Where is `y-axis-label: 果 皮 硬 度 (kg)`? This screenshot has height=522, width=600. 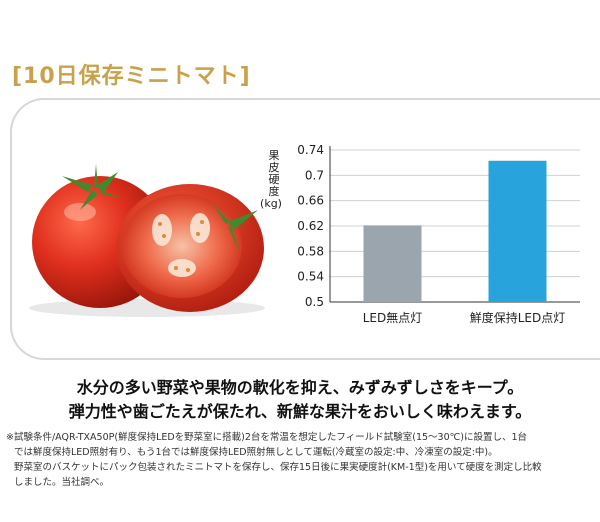
y-axis-label: 果 皮 硬 度 (kg) is located at coordinates (271, 179).